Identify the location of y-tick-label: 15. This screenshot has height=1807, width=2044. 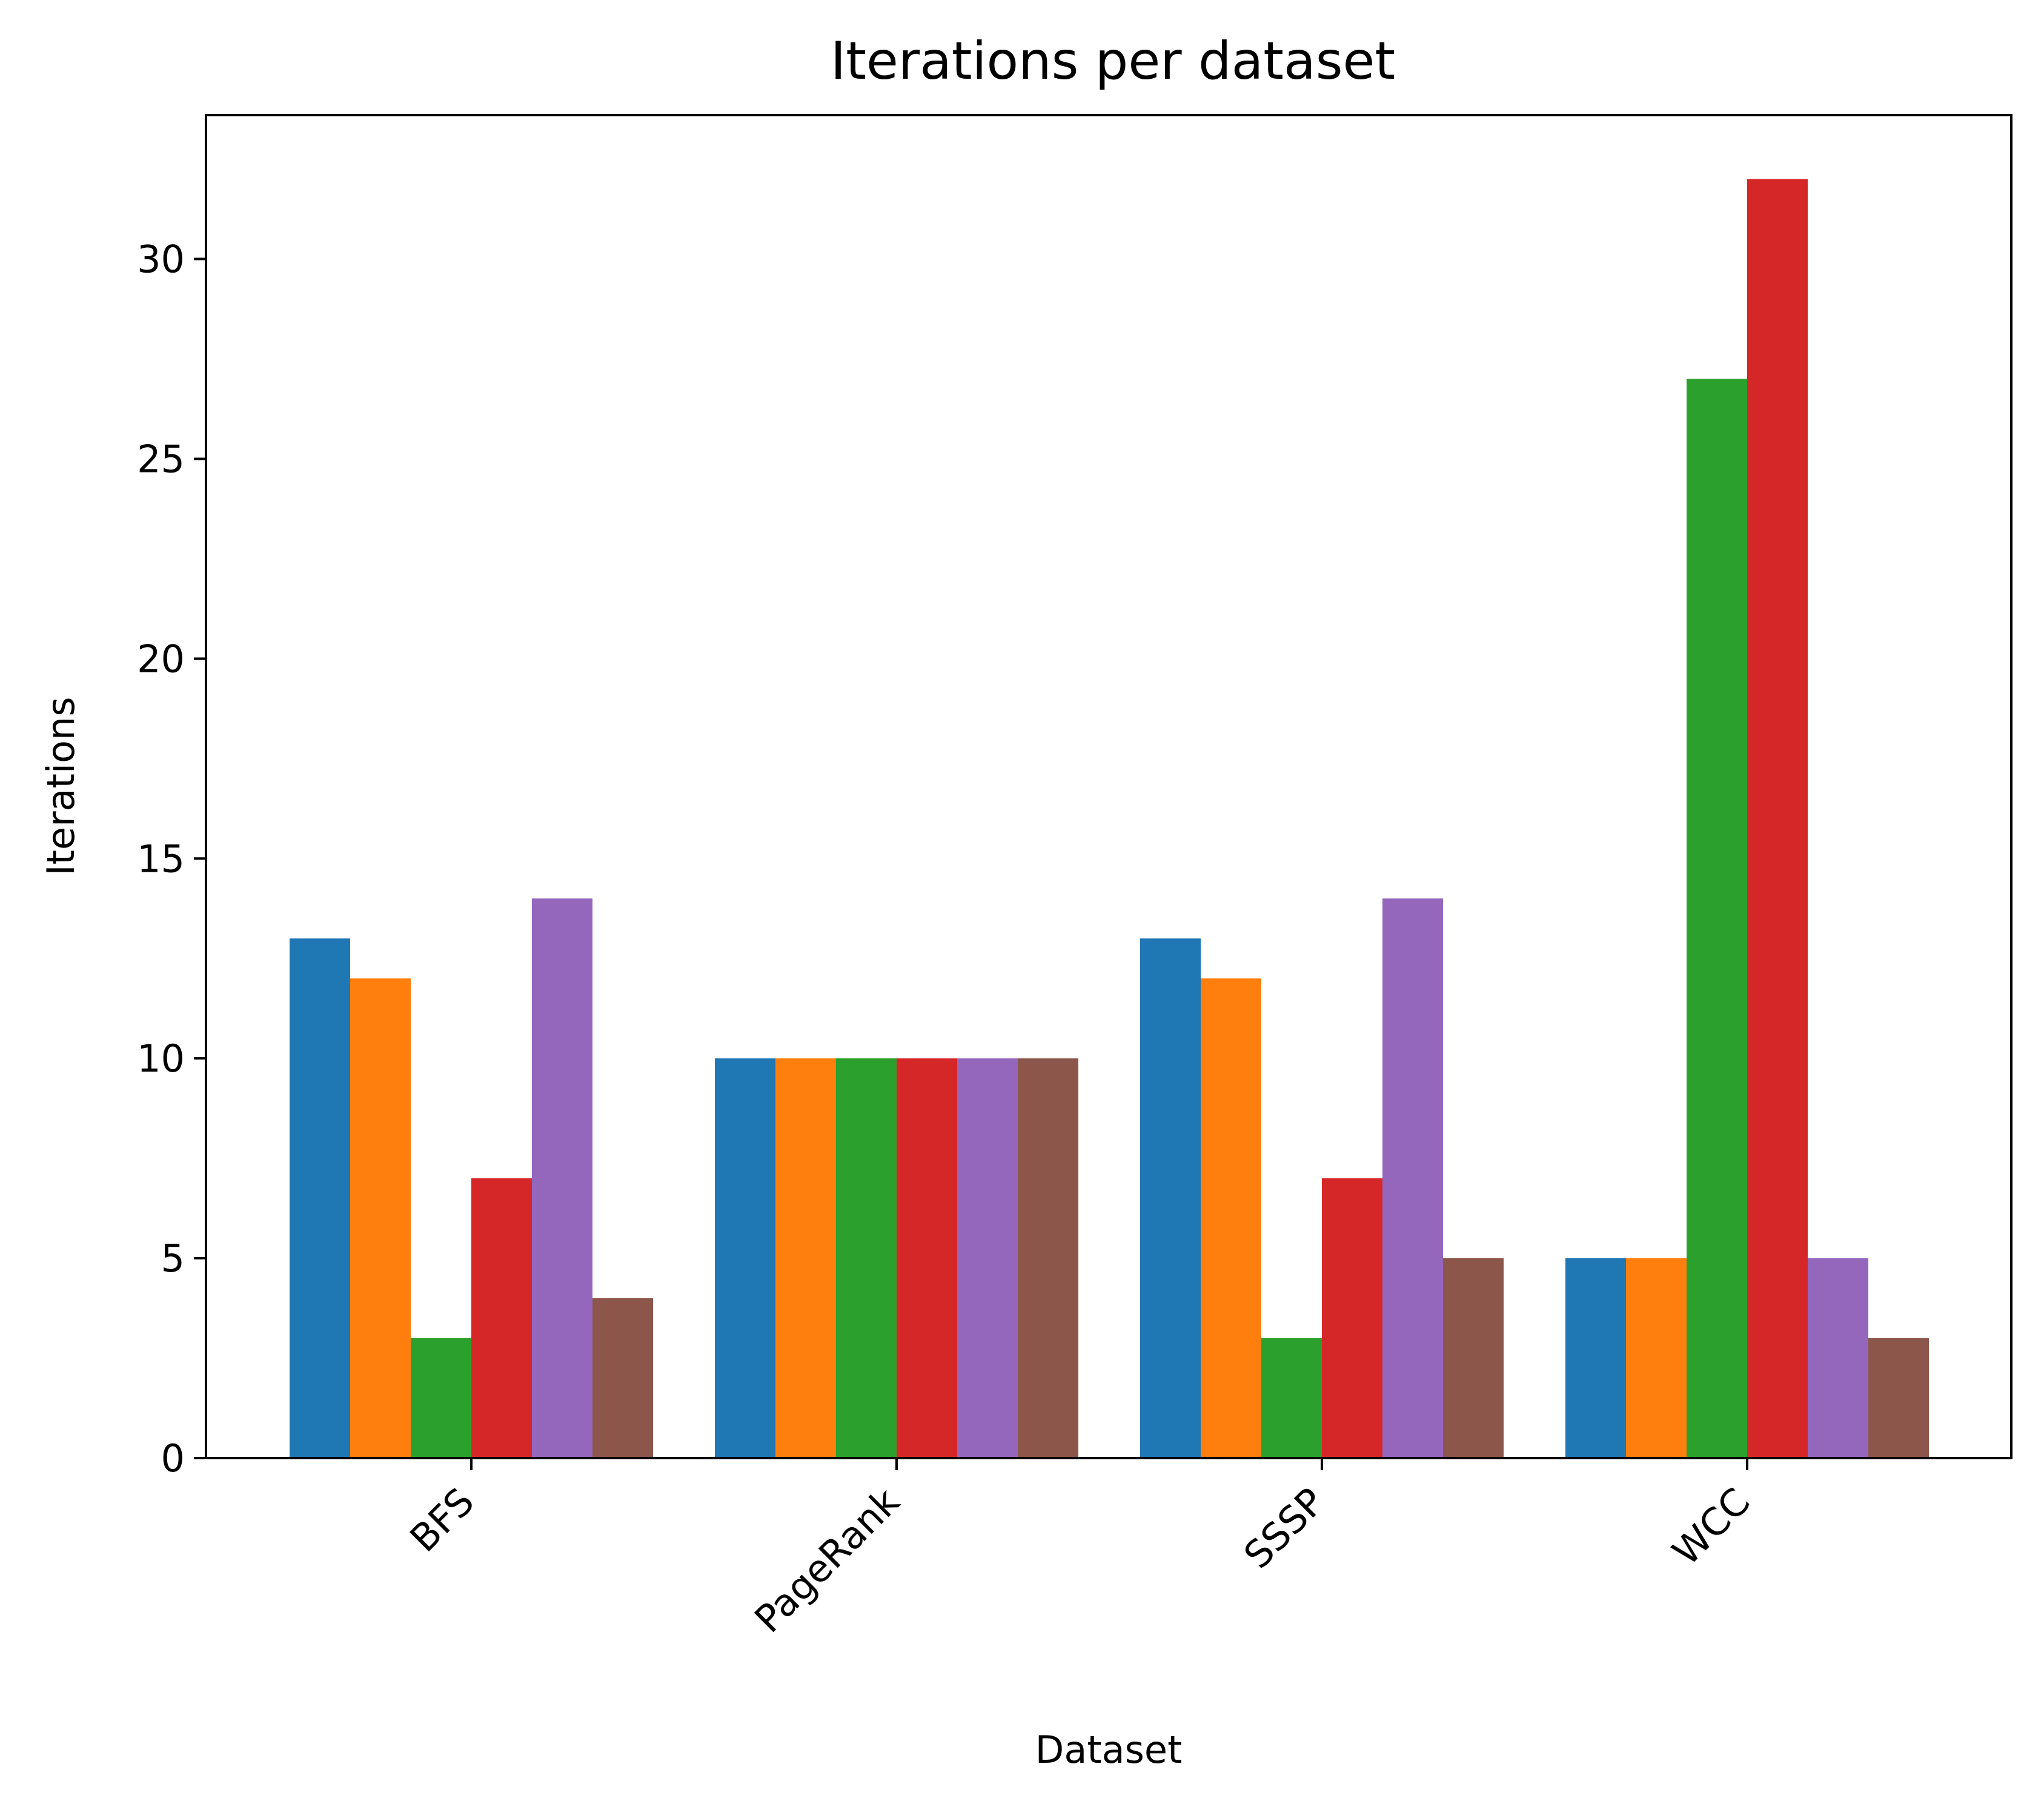
(161, 859).